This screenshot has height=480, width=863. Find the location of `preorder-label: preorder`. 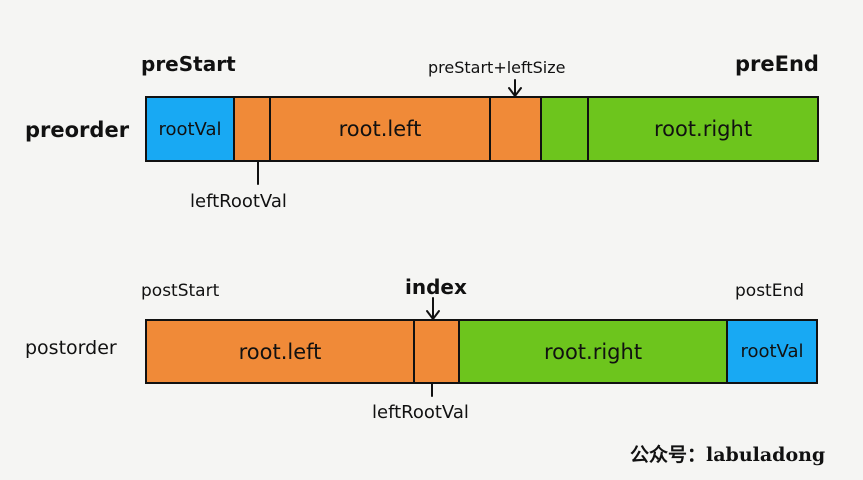

preorder-label: preorder is located at coordinates (77, 130).